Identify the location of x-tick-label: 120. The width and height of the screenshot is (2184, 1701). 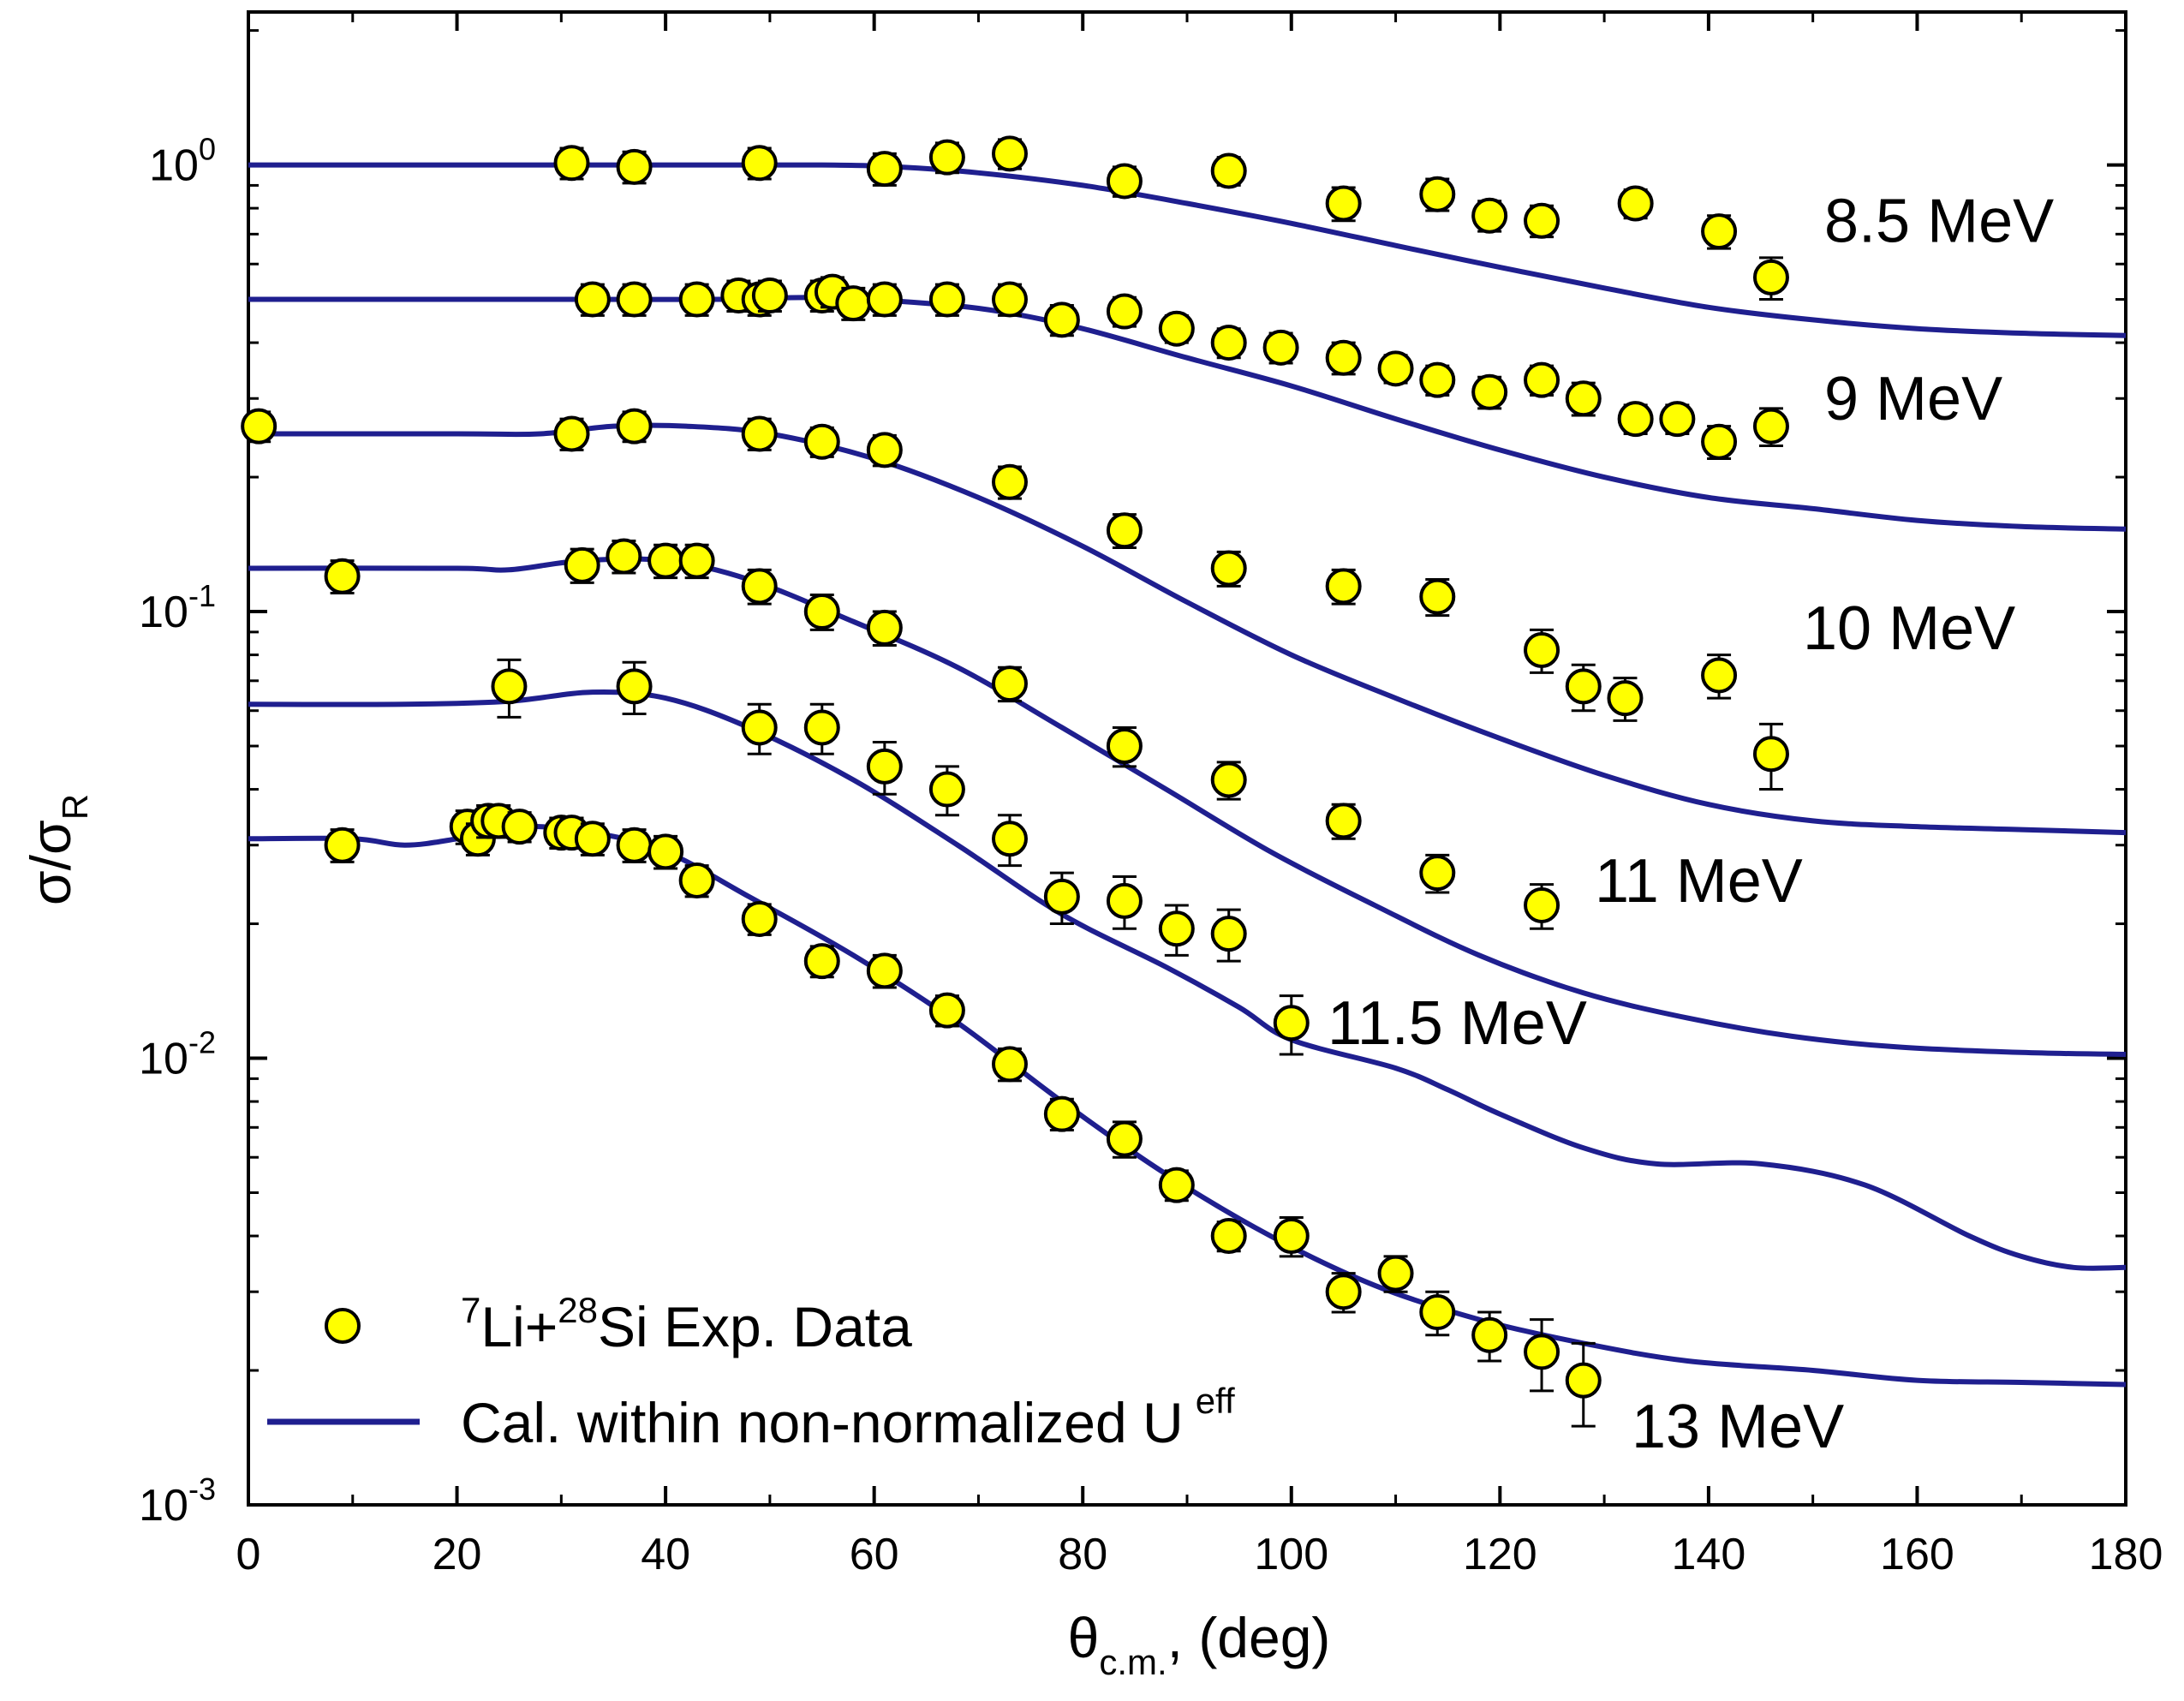
(1500, 1554).